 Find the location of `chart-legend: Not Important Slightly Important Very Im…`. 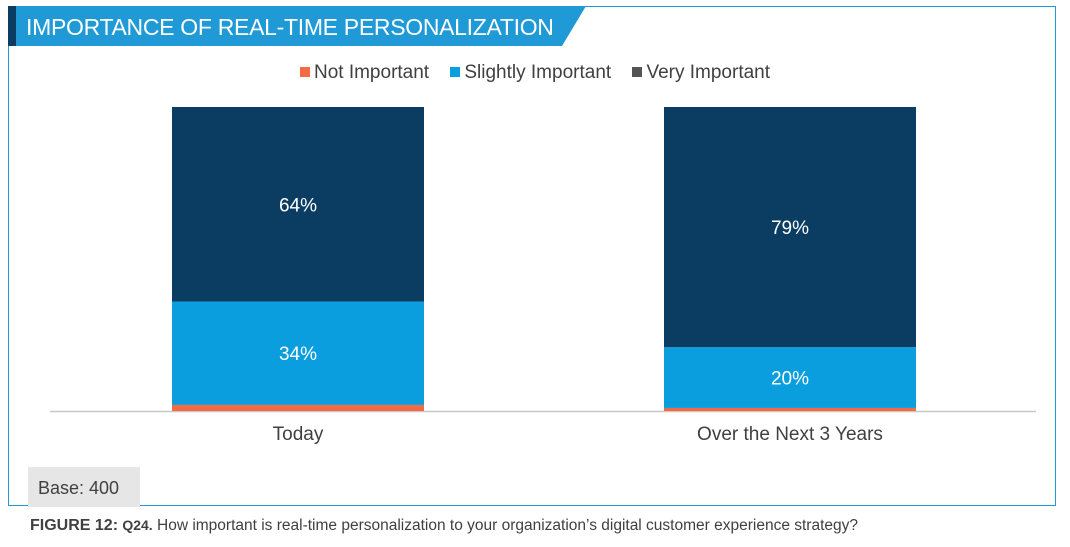

chart-legend: Not Important Slightly Important Very Im… is located at coordinates (535, 73).